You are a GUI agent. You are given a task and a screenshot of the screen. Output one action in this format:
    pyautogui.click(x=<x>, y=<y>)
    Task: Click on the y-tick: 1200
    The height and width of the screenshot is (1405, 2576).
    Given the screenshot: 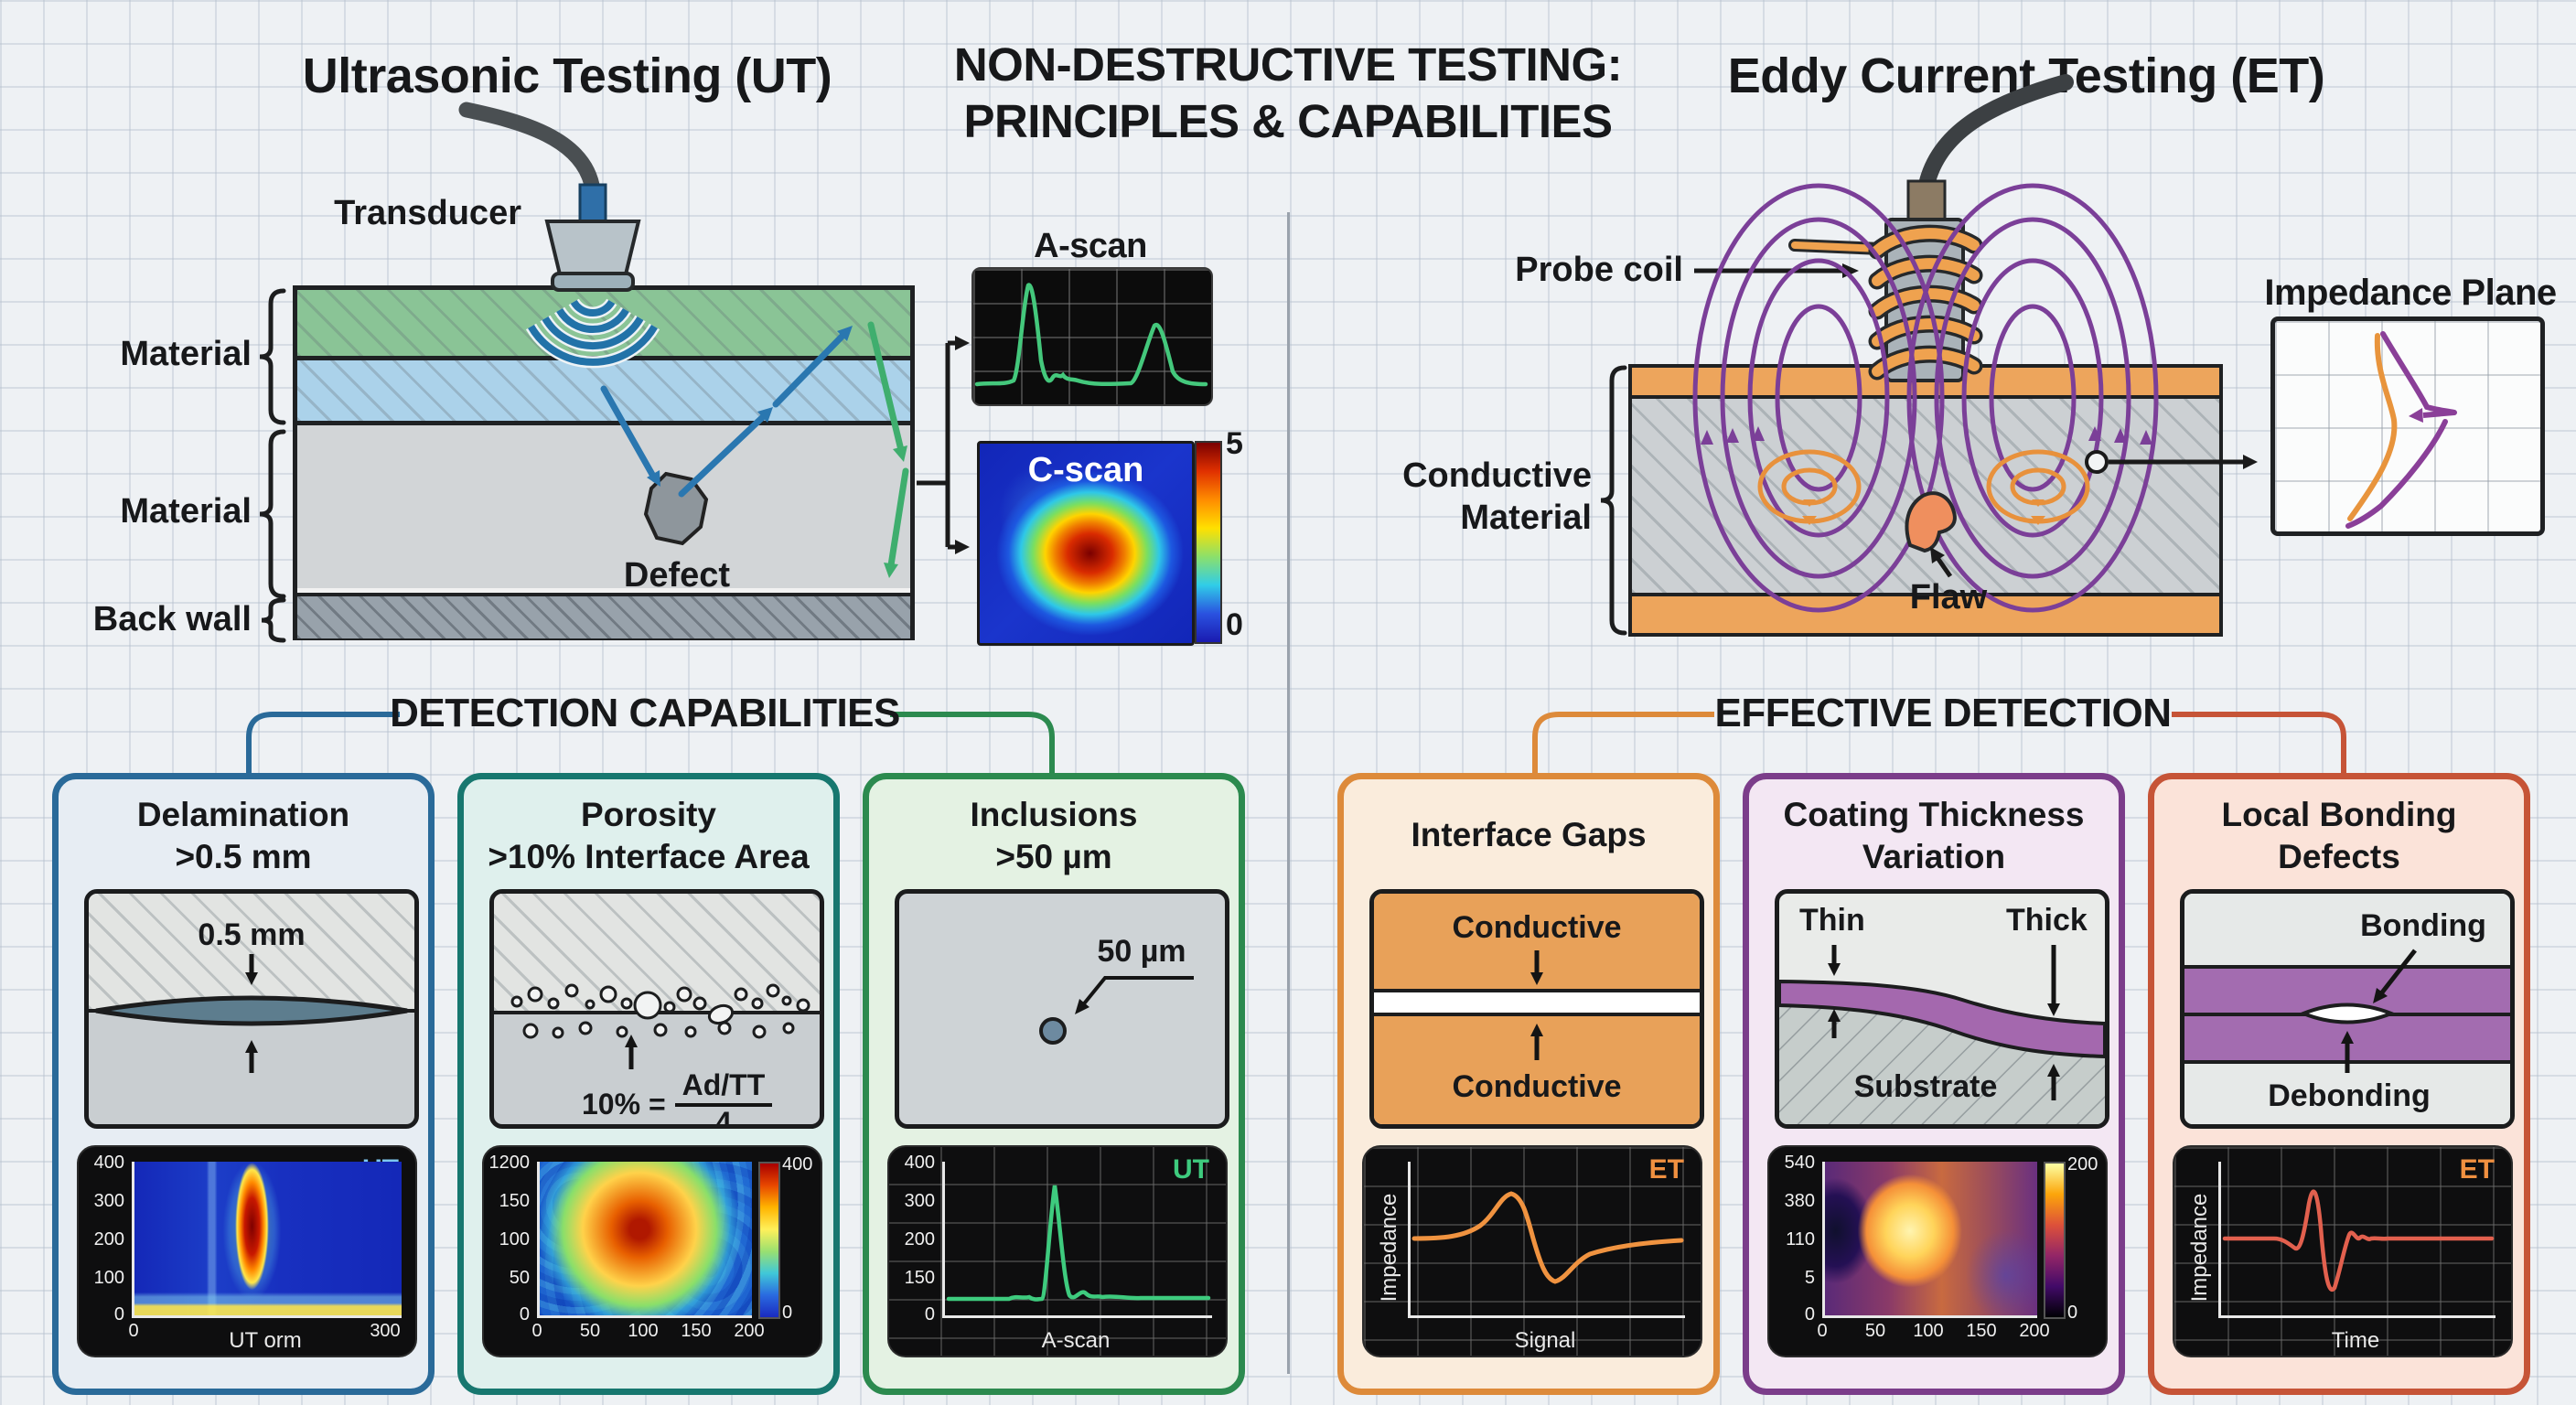 What is the action you would take?
    pyautogui.click(x=509, y=1163)
    